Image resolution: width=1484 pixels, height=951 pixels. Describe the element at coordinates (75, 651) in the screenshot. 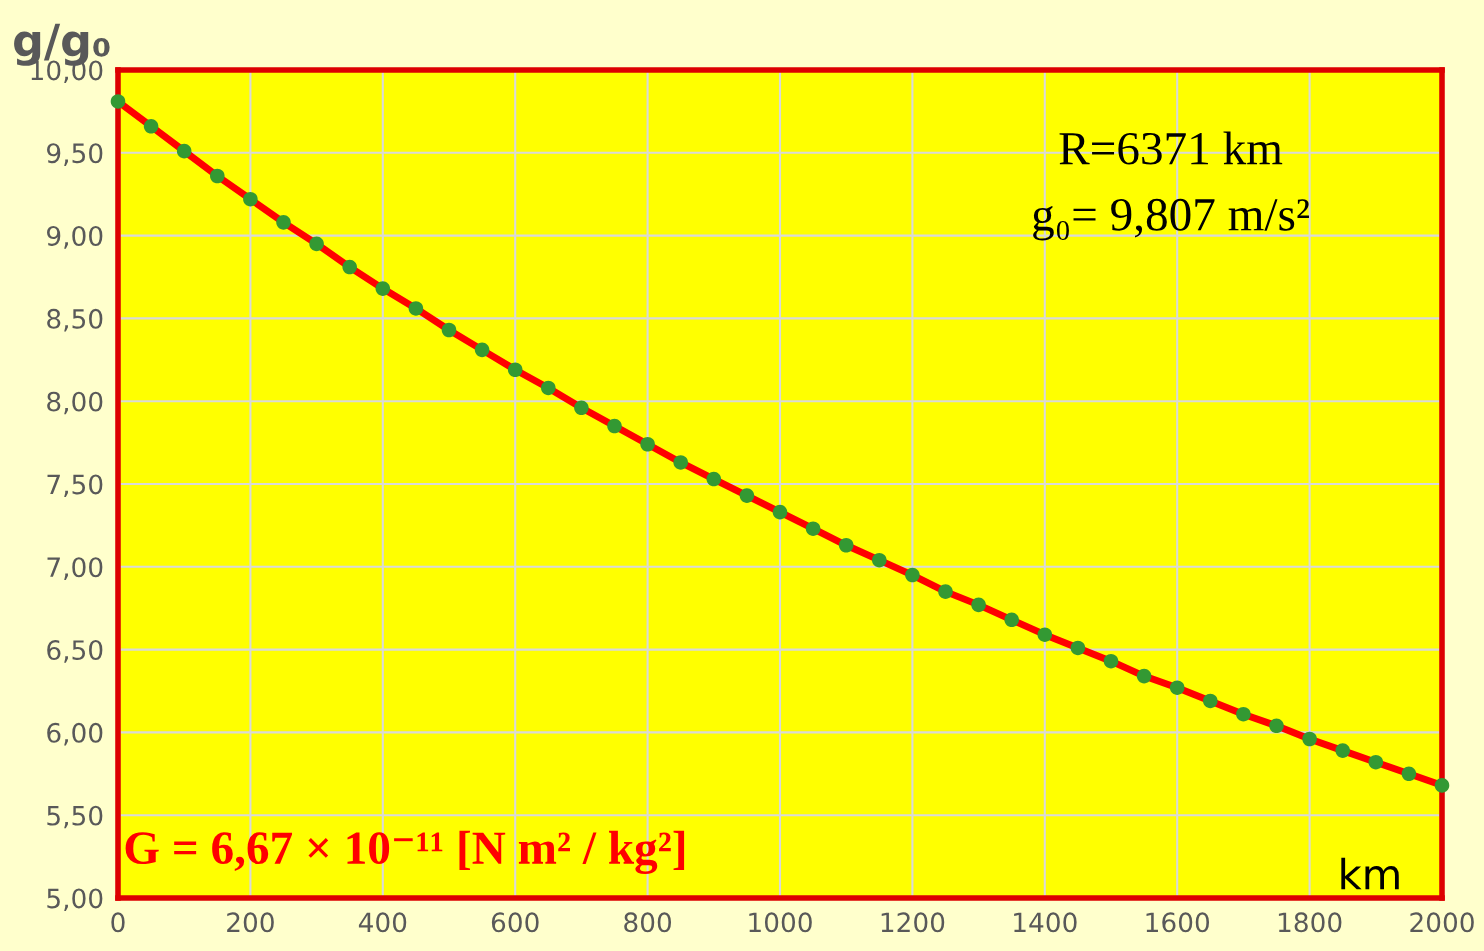

I see `y-tick-label: 6,50` at that location.